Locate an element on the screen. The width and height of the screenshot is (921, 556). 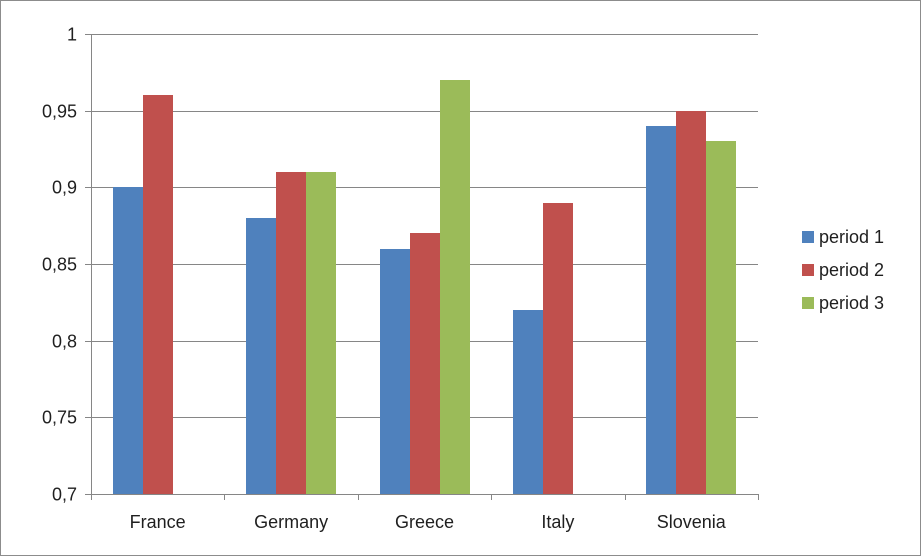
x-axis-categories: France Germany Greece Italy Slovenia is located at coordinates (428, 522).